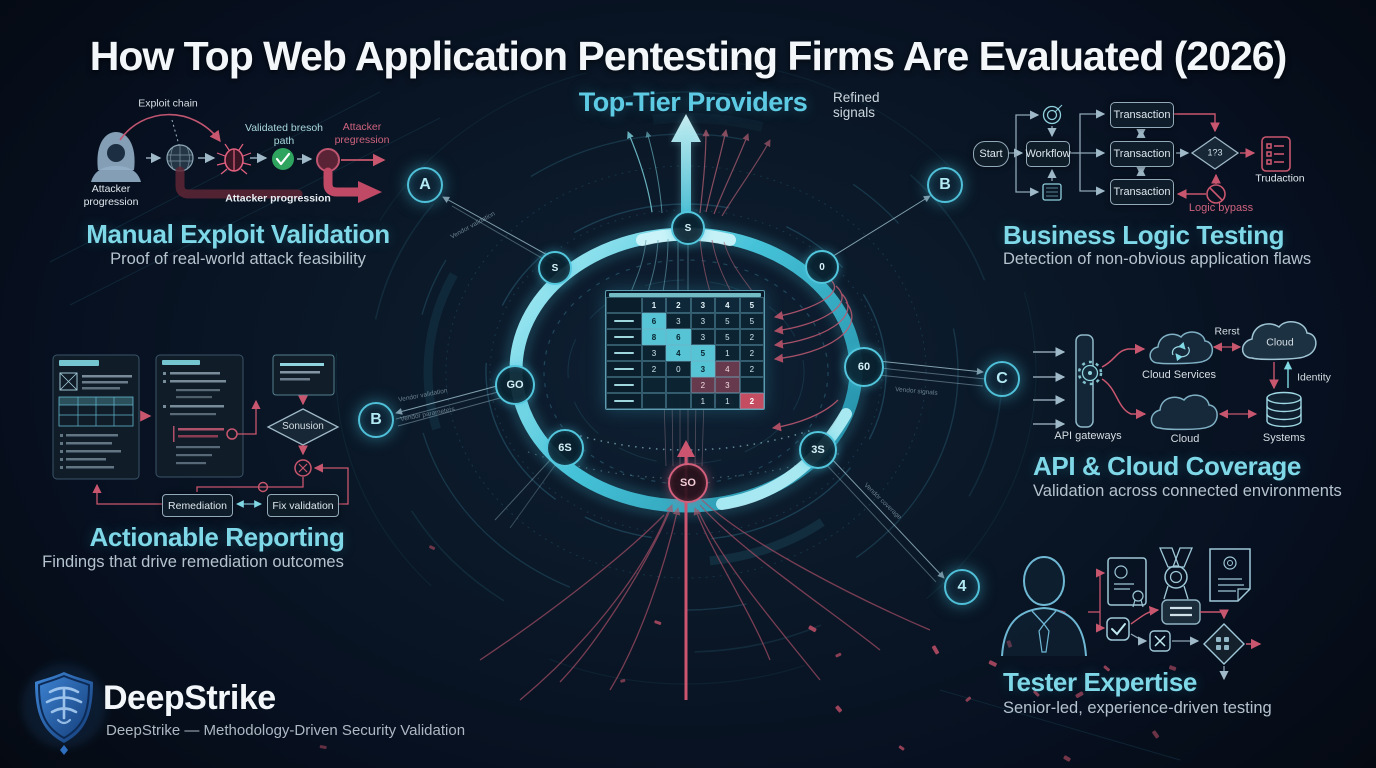  What do you see at coordinates (864, 367) in the screenshot?
I see `ring-node-right: 60` at bounding box center [864, 367].